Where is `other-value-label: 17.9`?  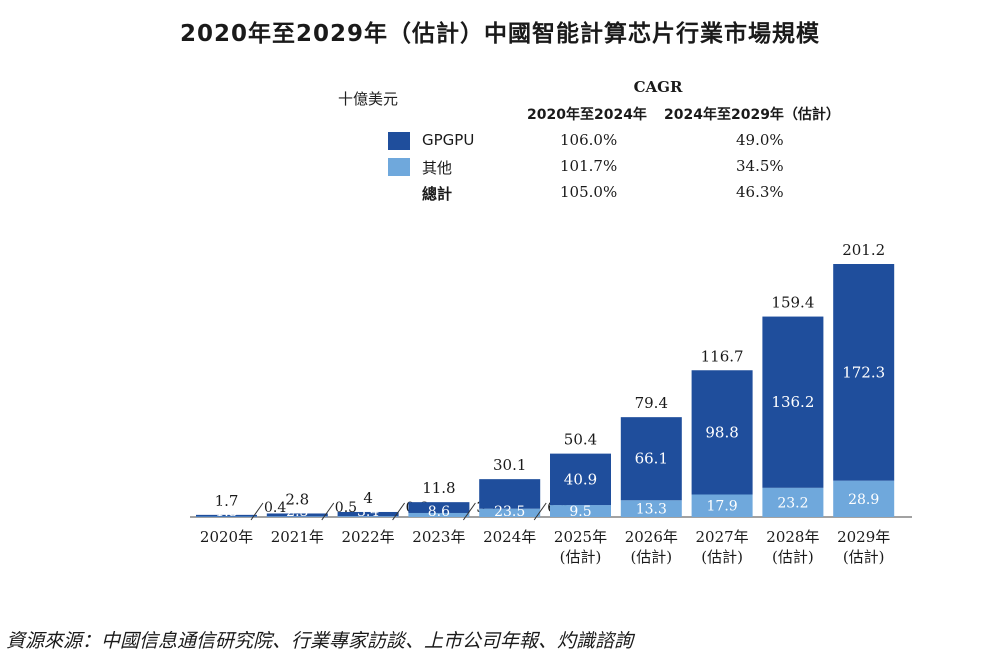
other-value-label: 17.9 is located at coordinates (722, 507).